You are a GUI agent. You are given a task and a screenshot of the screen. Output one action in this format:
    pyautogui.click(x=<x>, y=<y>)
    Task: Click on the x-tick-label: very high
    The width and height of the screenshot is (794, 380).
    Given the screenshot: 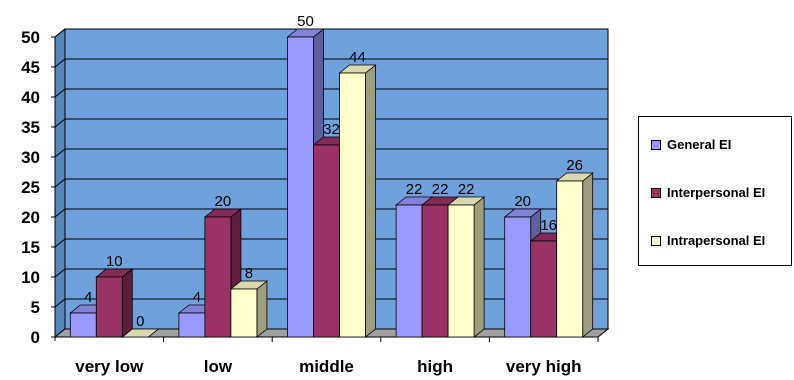 What is the action you would take?
    pyautogui.click(x=544, y=366)
    